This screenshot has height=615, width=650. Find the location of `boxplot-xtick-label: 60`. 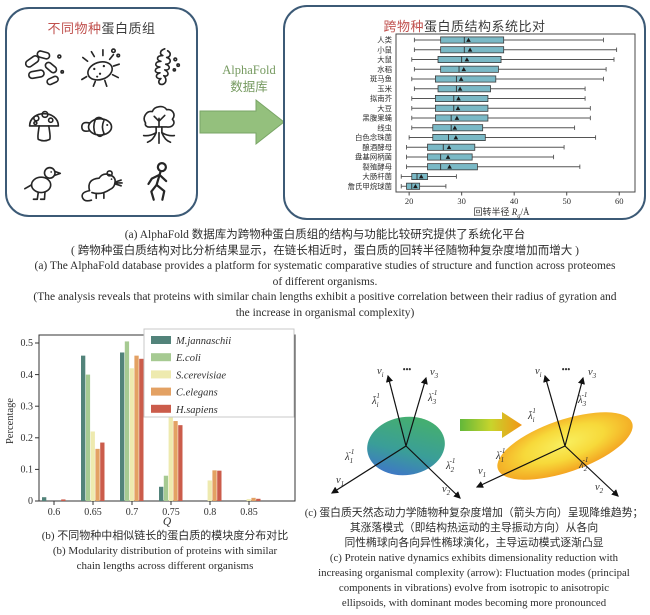

boxplot-xtick-label: 60 is located at coordinates (619, 201).